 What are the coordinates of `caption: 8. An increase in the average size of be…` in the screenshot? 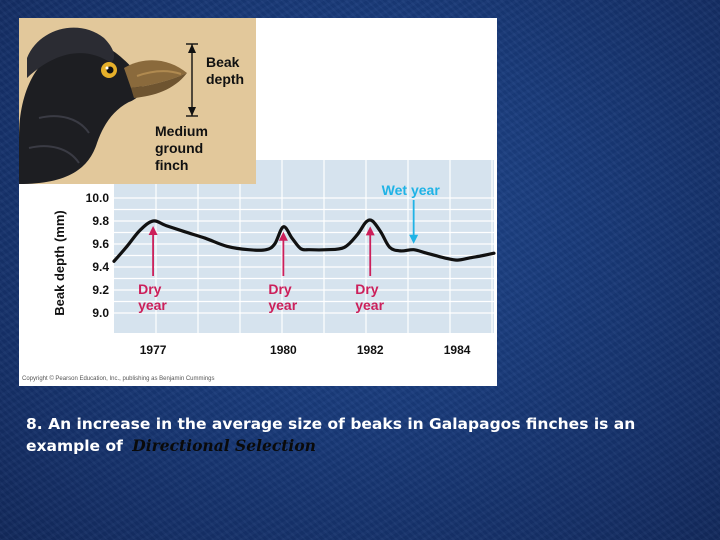 It's located at (366, 435).